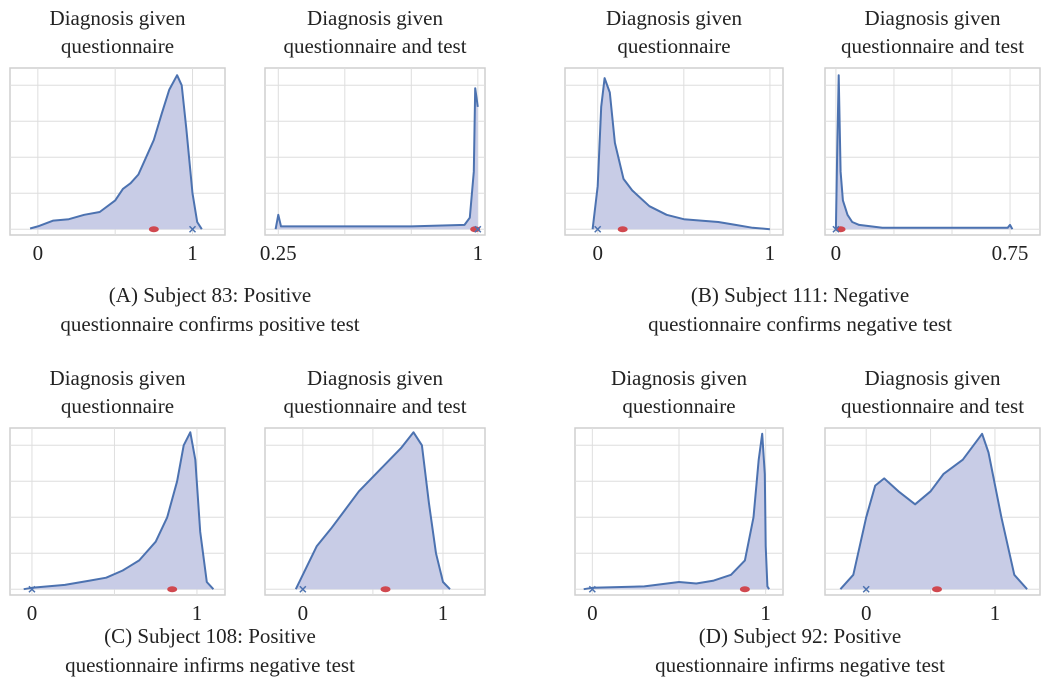 The image size is (1050, 689). What do you see at coordinates (800, 324) in the screenshot?
I see `caption: questionnaire confirms negative test` at bounding box center [800, 324].